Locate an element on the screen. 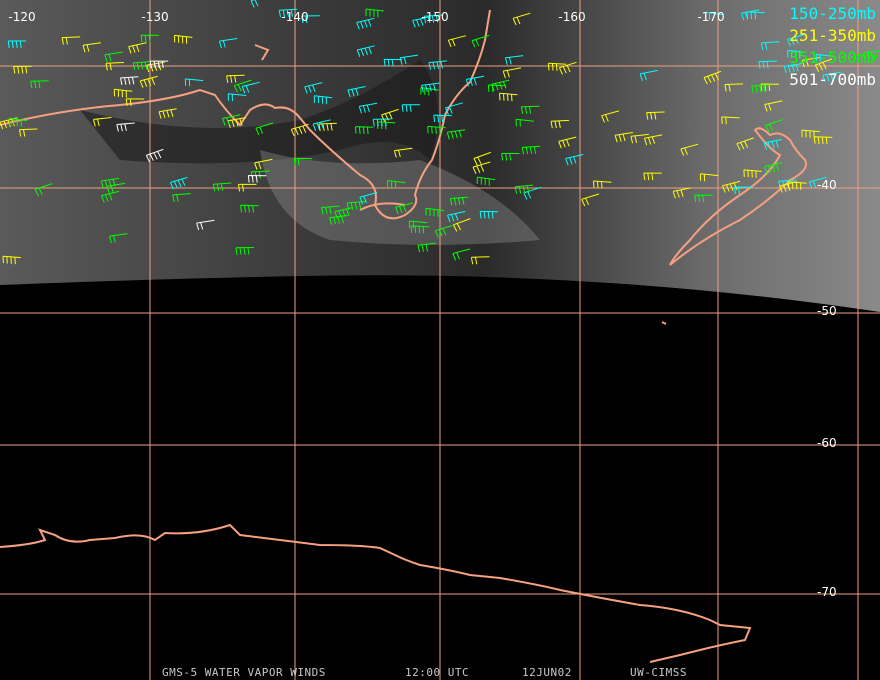  longitude-label: -170 is located at coordinates (710, 17).